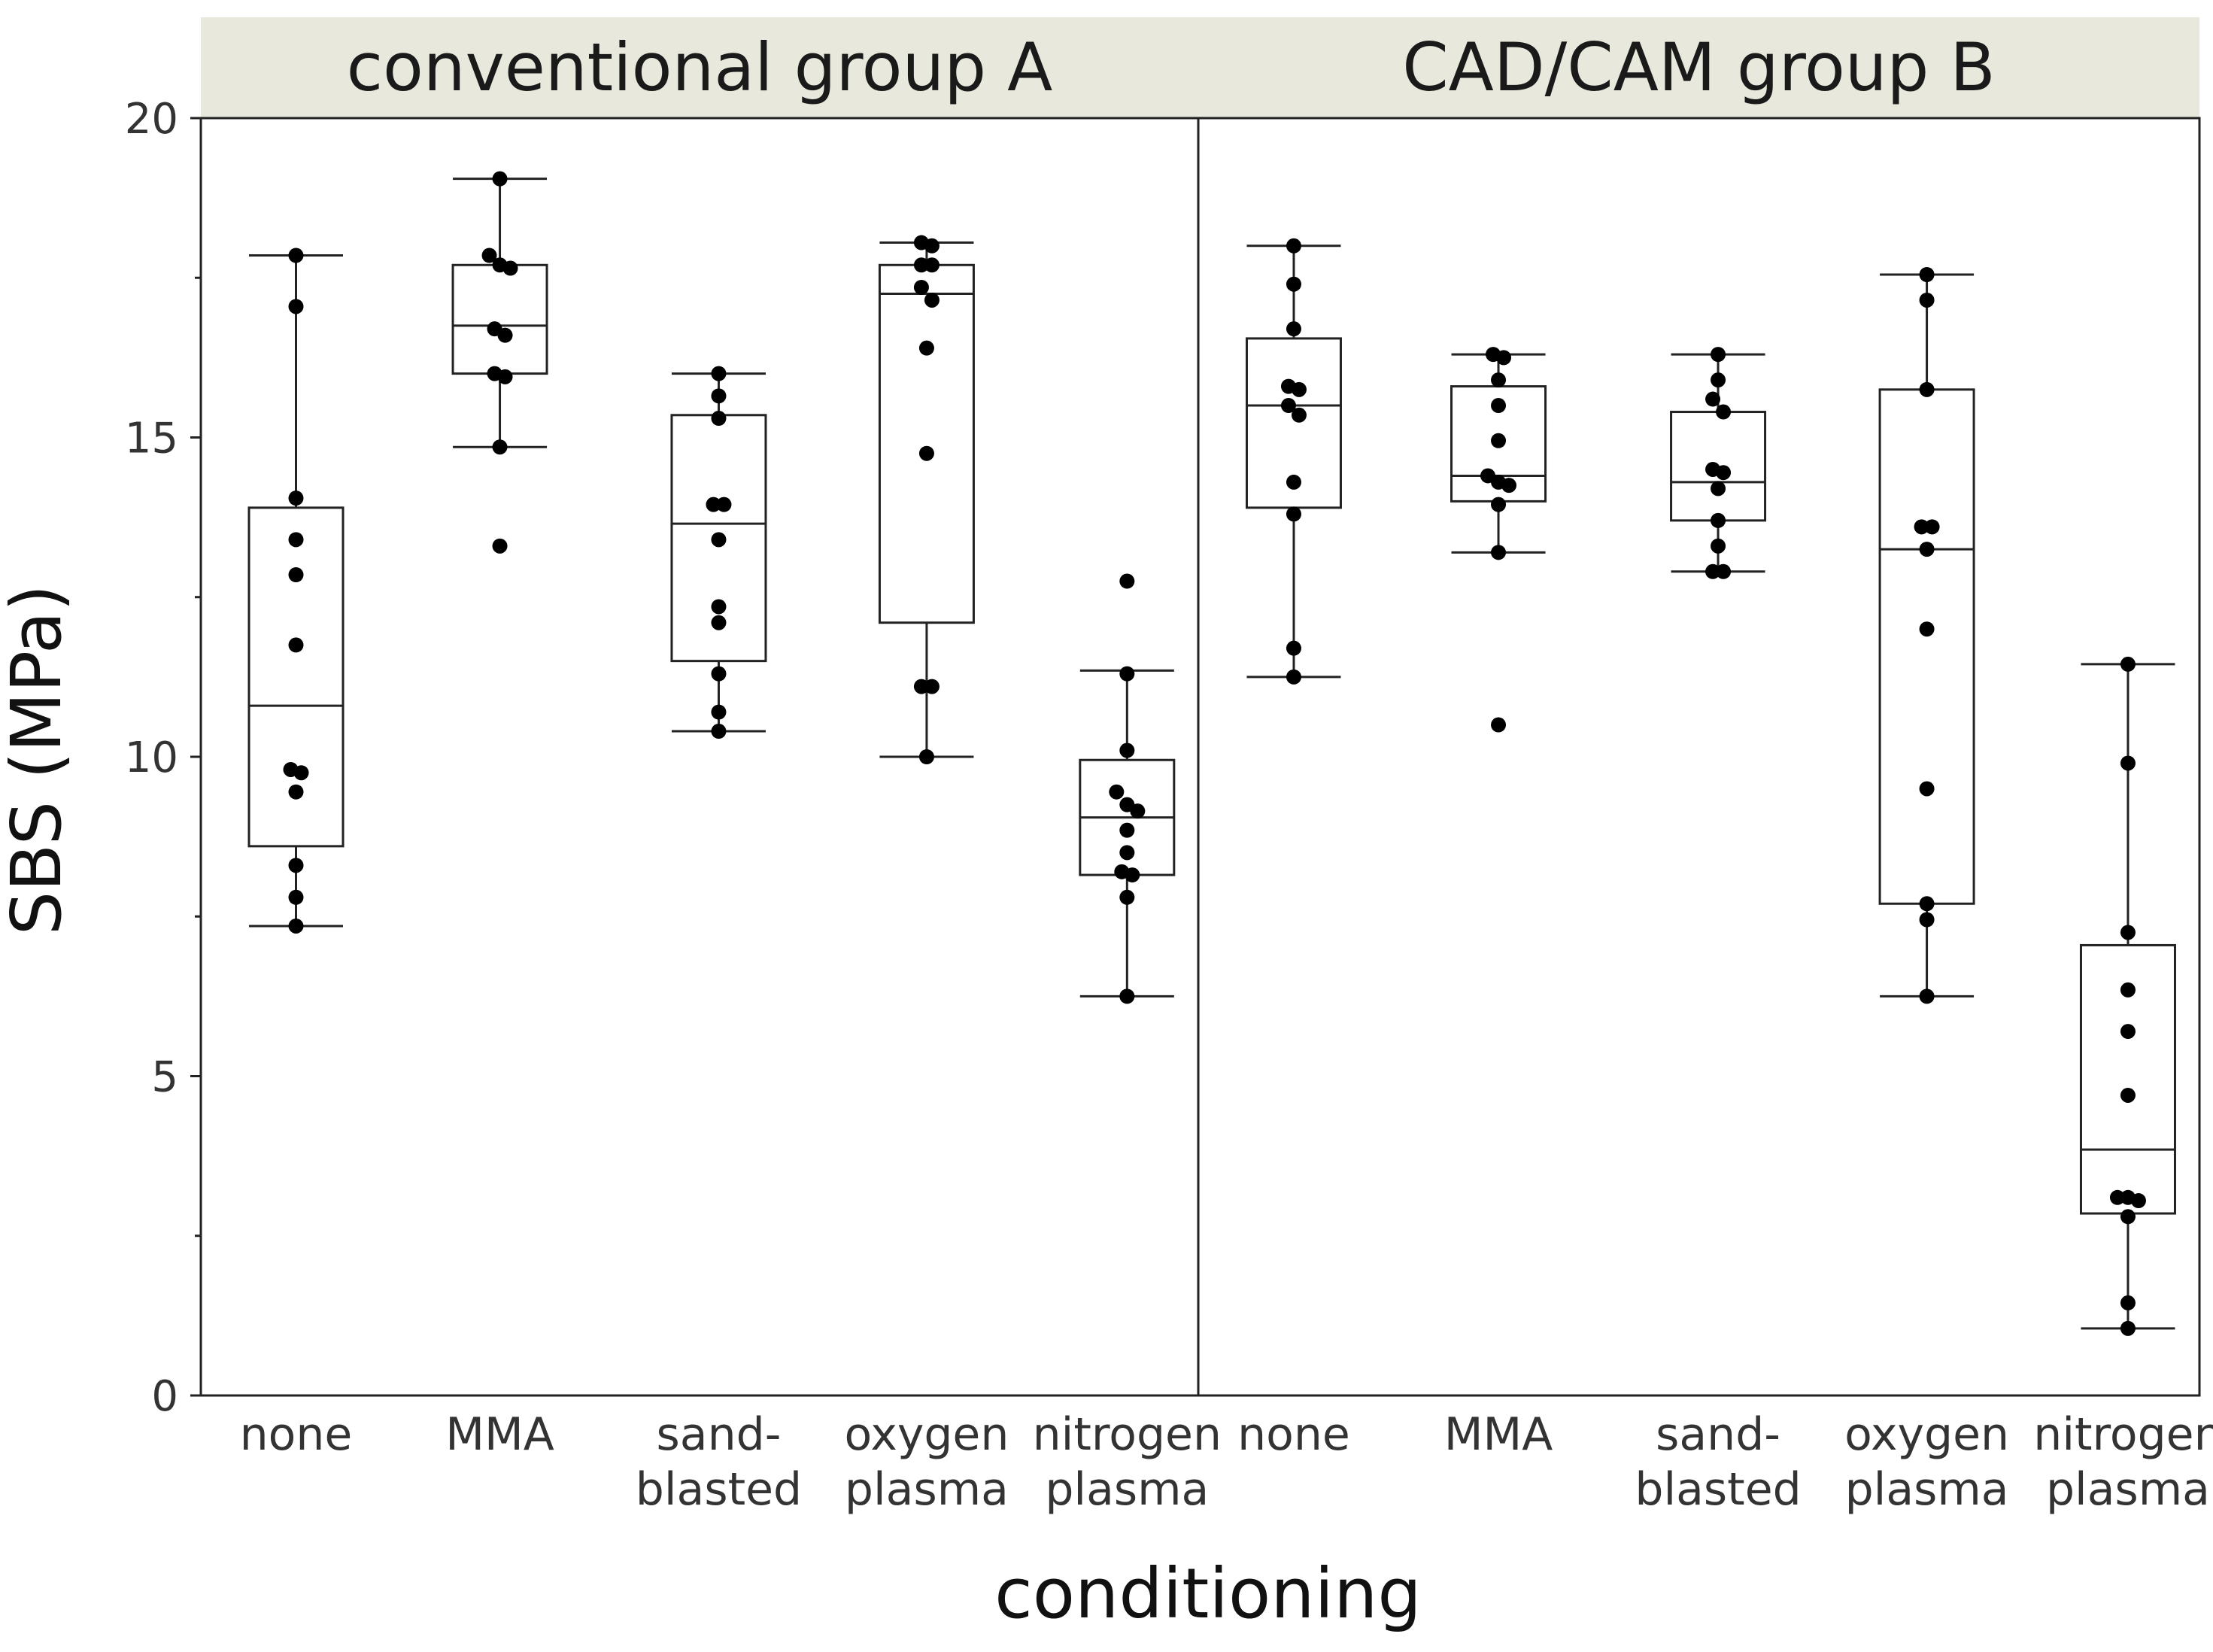  I want to click on x-tick-label-2-5: nitrogen plasma, so click(2123, 1462).